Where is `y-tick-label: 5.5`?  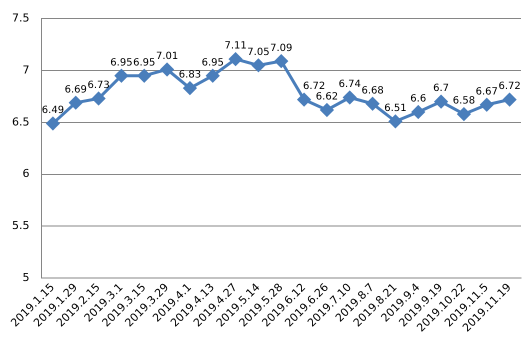 y-tick-label: 5.5 is located at coordinates (21, 225).